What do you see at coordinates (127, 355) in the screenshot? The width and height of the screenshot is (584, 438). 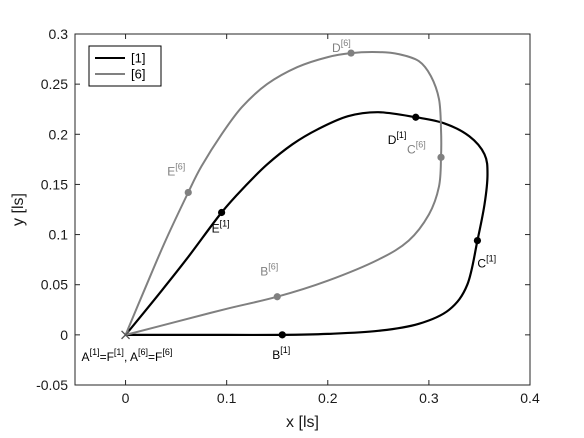 I see `origin-label: A[1]=F[1], A[6]=F[6]` at bounding box center [127, 355].